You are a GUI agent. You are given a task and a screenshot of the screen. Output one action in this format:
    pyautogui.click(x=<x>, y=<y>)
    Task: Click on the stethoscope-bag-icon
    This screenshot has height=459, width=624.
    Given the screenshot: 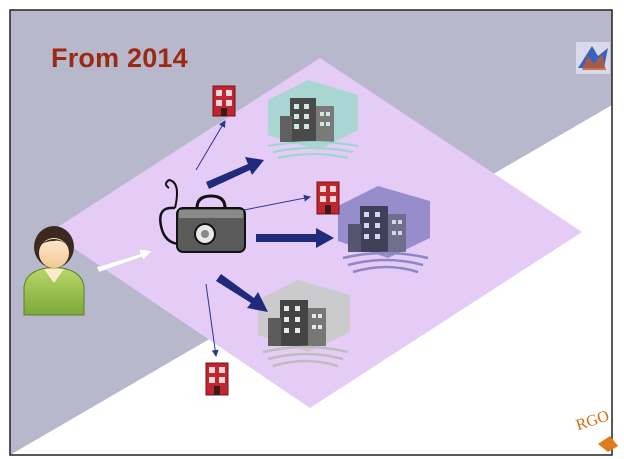 What is the action you would take?
    pyautogui.click(x=202, y=215)
    